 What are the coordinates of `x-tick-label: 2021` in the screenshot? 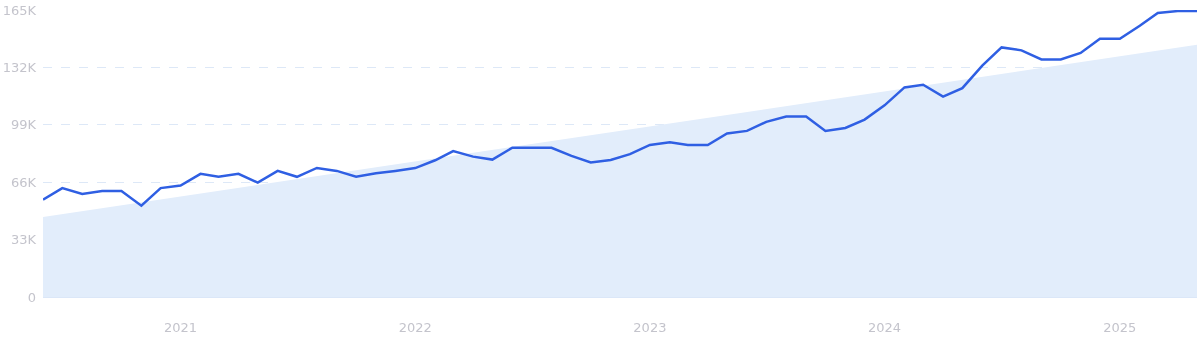 It's located at (181, 327).